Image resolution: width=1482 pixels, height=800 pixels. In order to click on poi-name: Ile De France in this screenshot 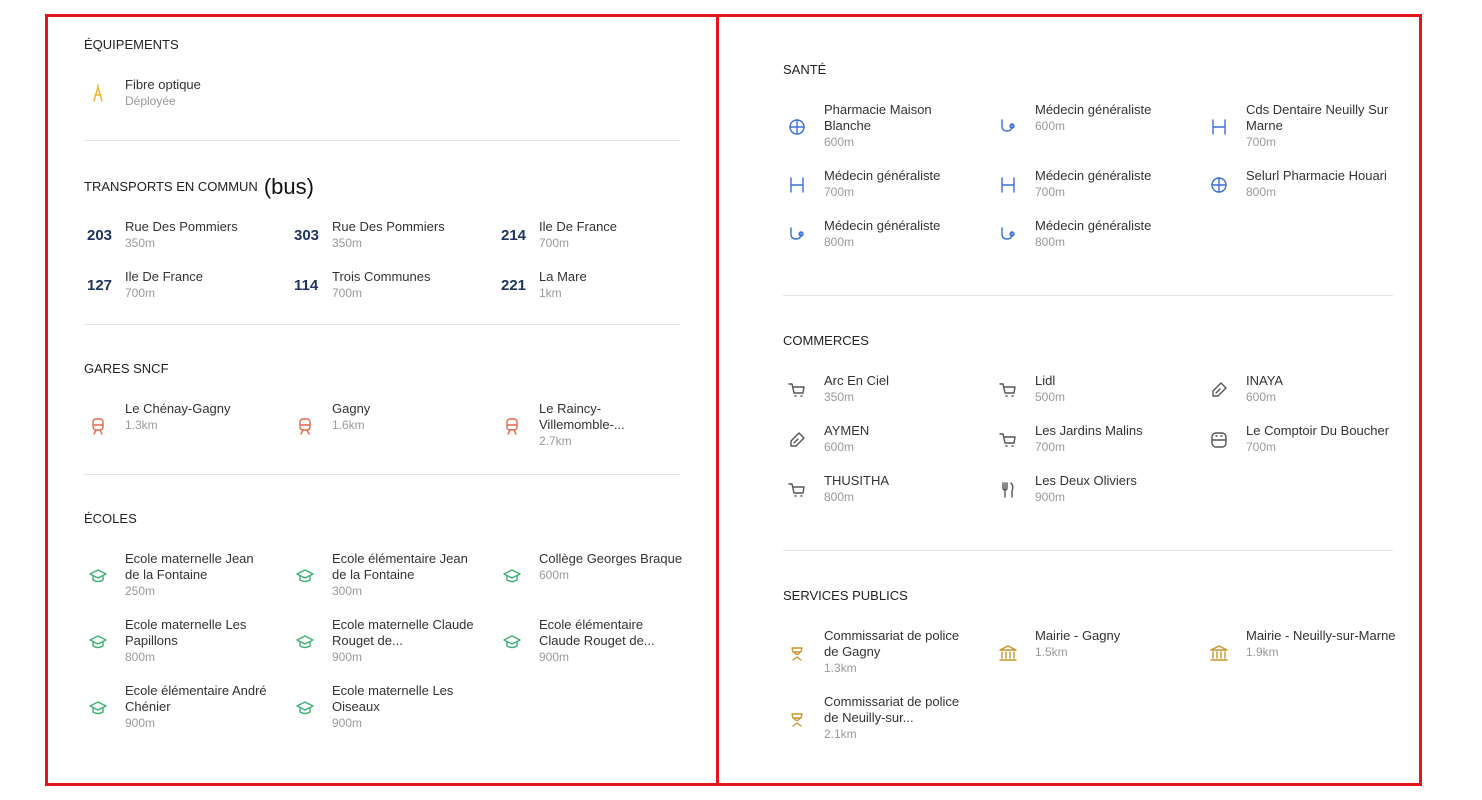, I will do `click(164, 276)`.